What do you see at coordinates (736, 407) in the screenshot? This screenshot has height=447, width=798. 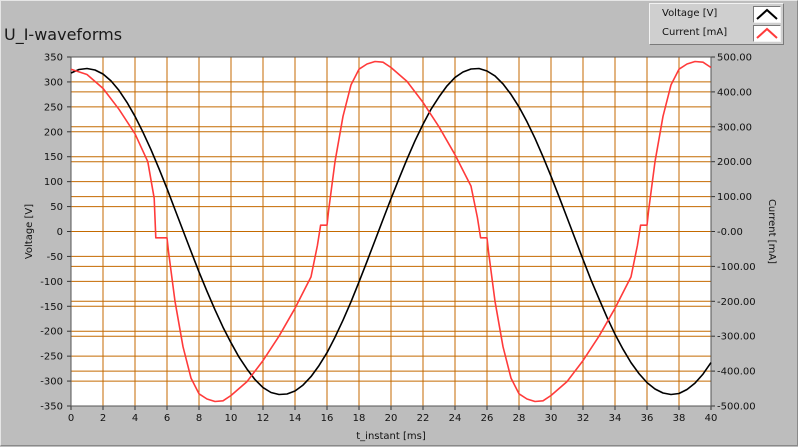 I see `y-right-tick-label: -500.00` at bounding box center [736, 407].